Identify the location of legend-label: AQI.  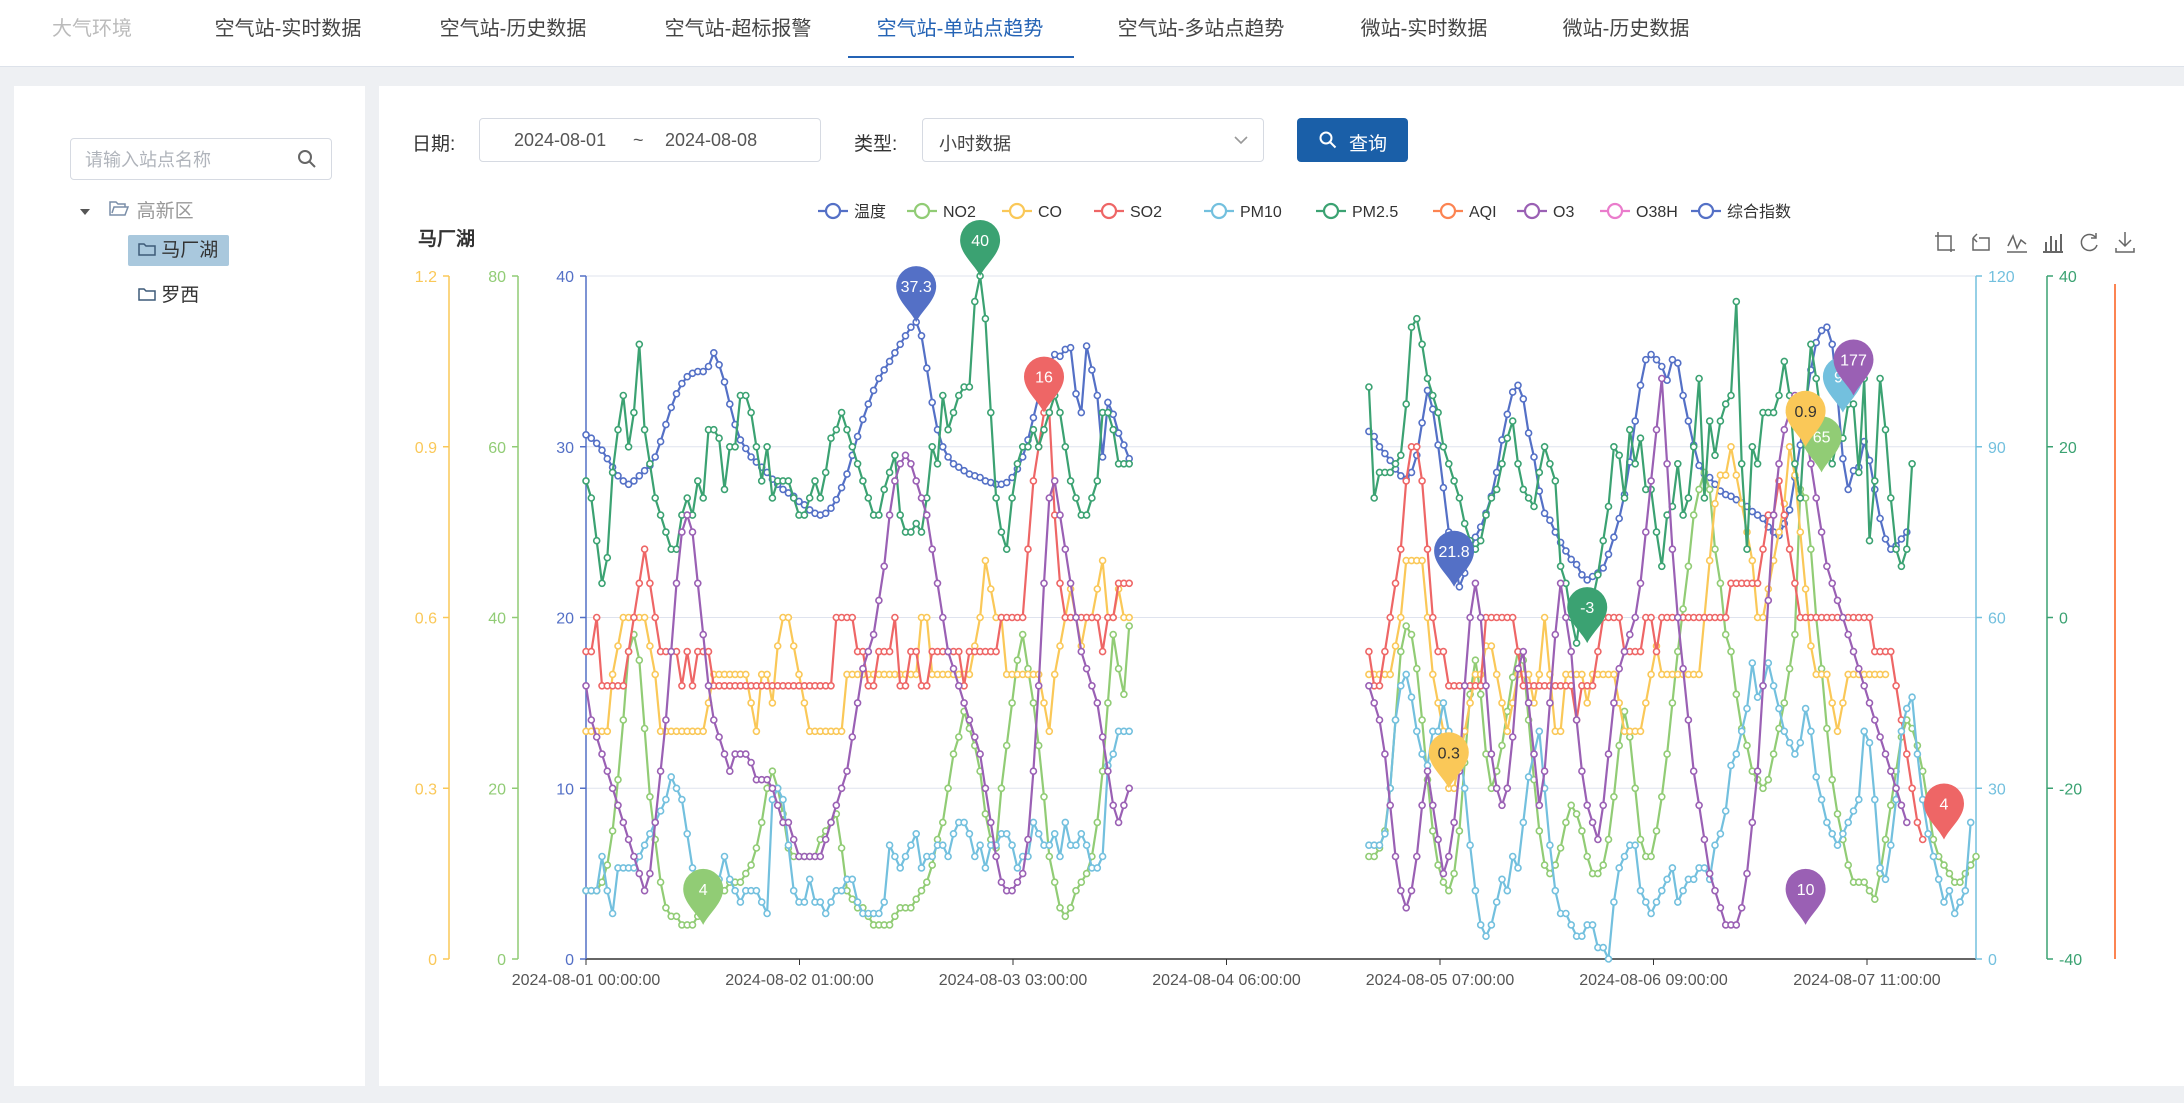
(1483, 212).